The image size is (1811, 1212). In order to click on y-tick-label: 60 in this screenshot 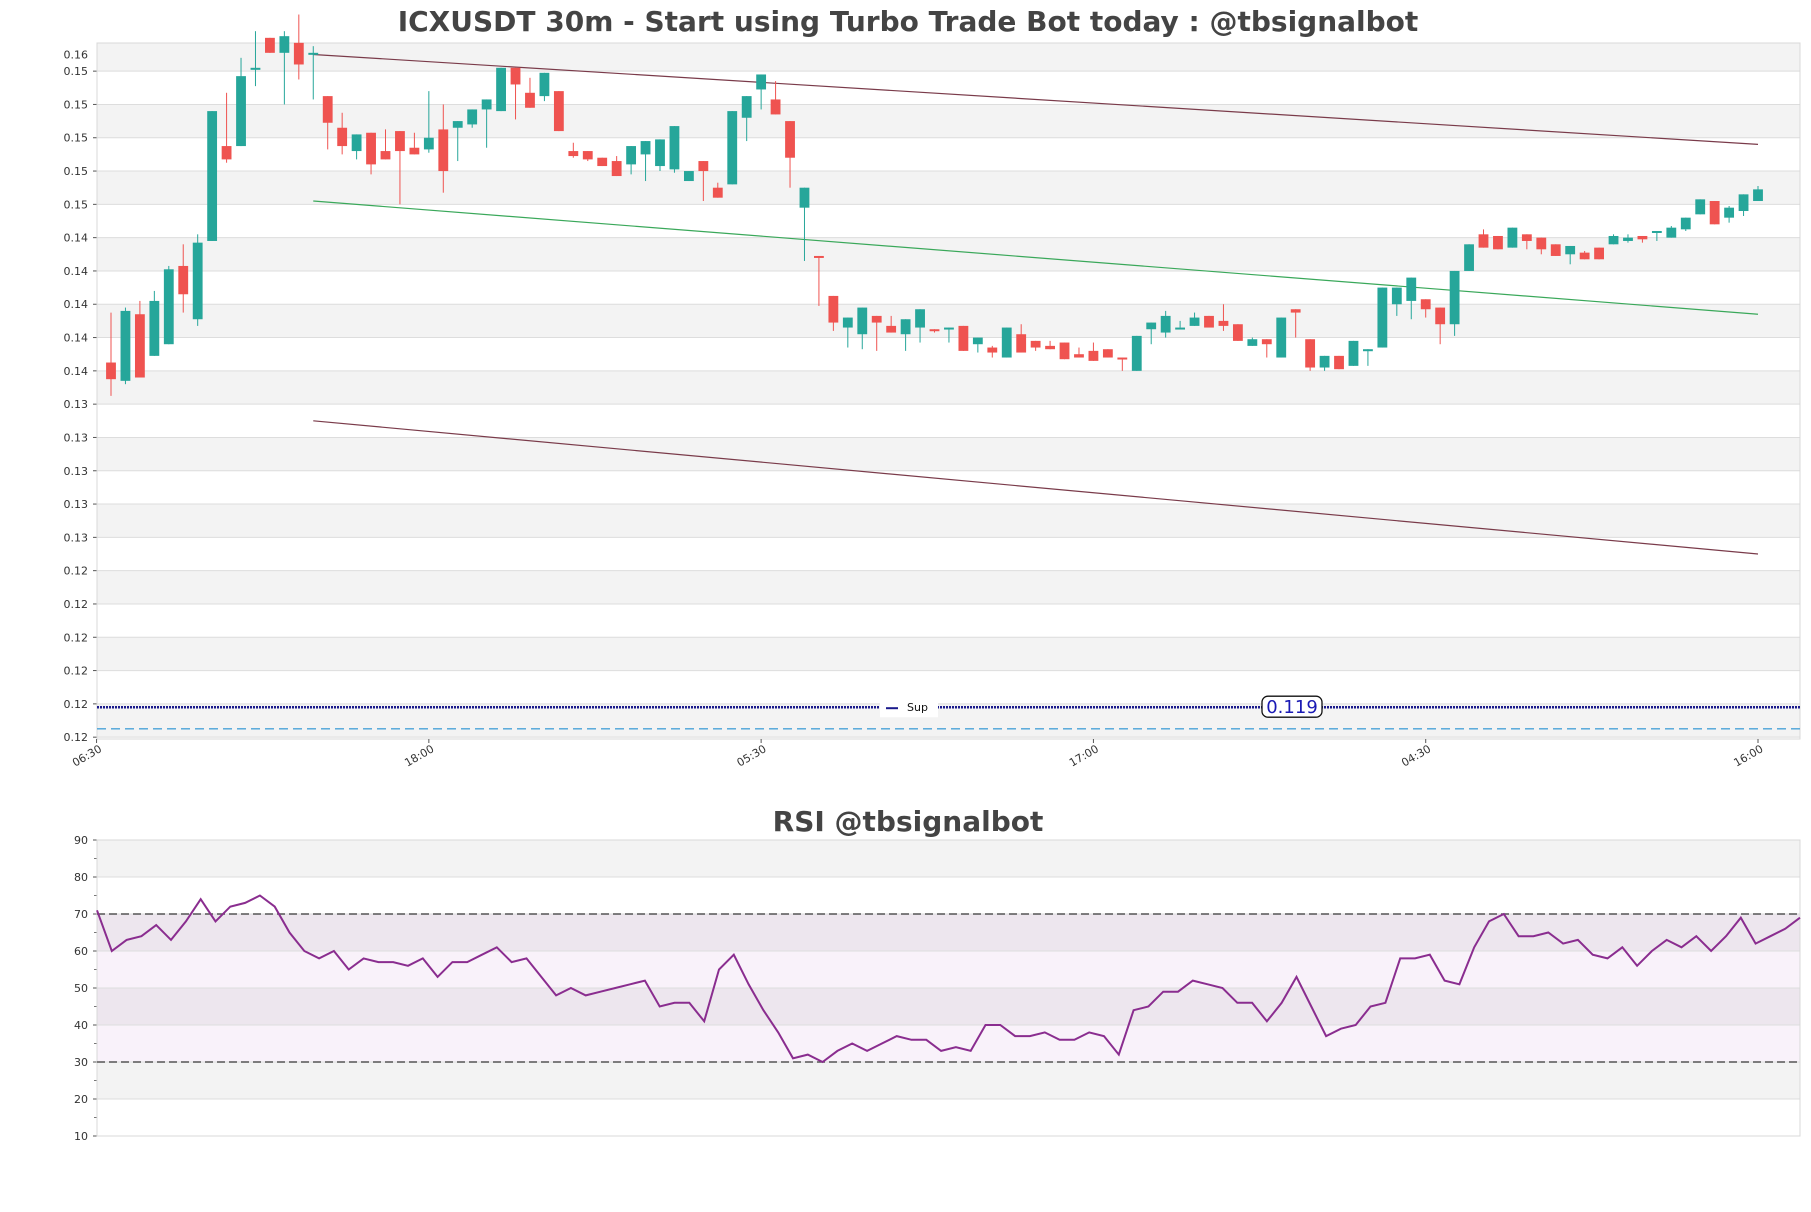, I will do `click(81, 951)`.